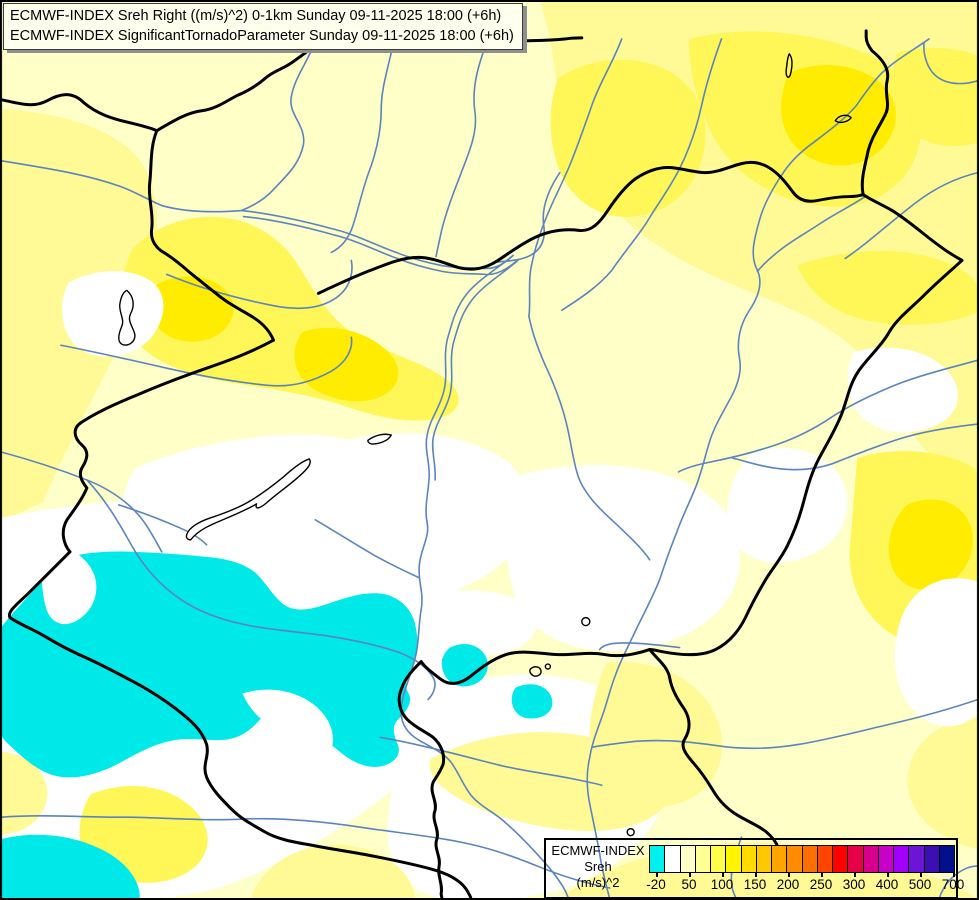 This screenshot has height=900, width=979. What do you see at coordinates (168, 446) in the screenshot?
I see `border-at-hu` at bounding box center [168, 446].